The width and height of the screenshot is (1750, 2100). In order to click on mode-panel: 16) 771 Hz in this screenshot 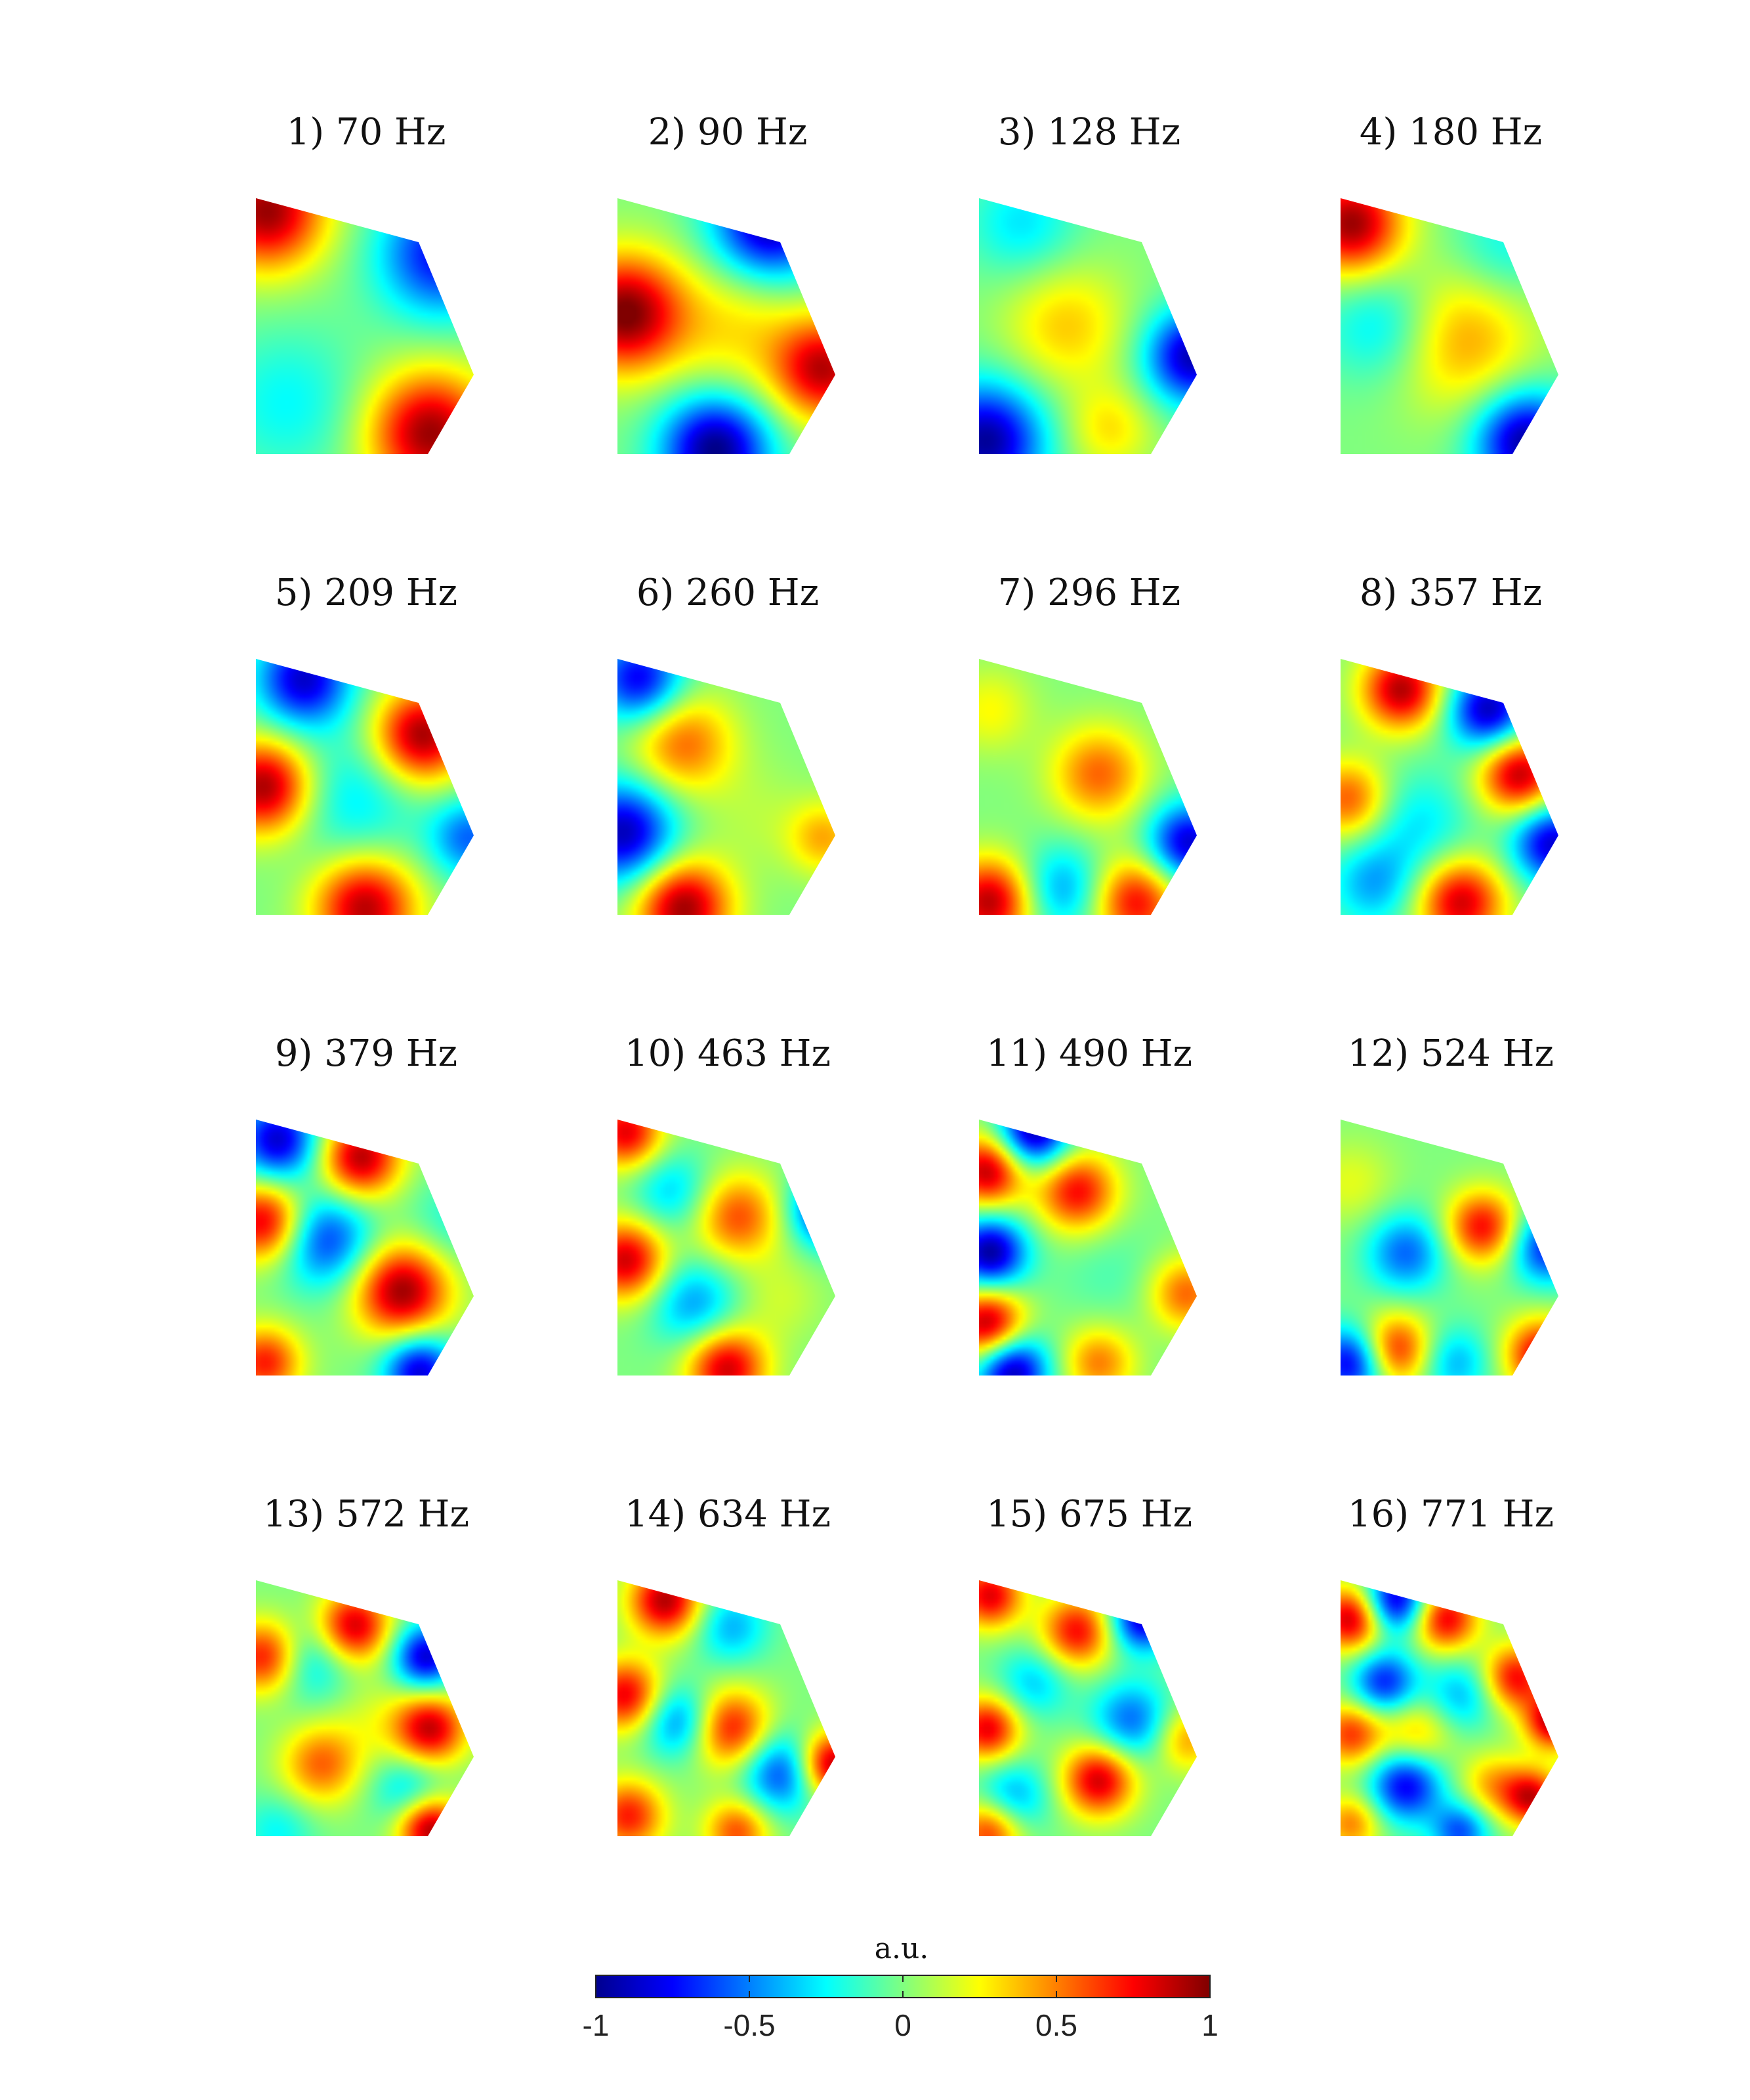, I will do `click(1449, 1664)`.